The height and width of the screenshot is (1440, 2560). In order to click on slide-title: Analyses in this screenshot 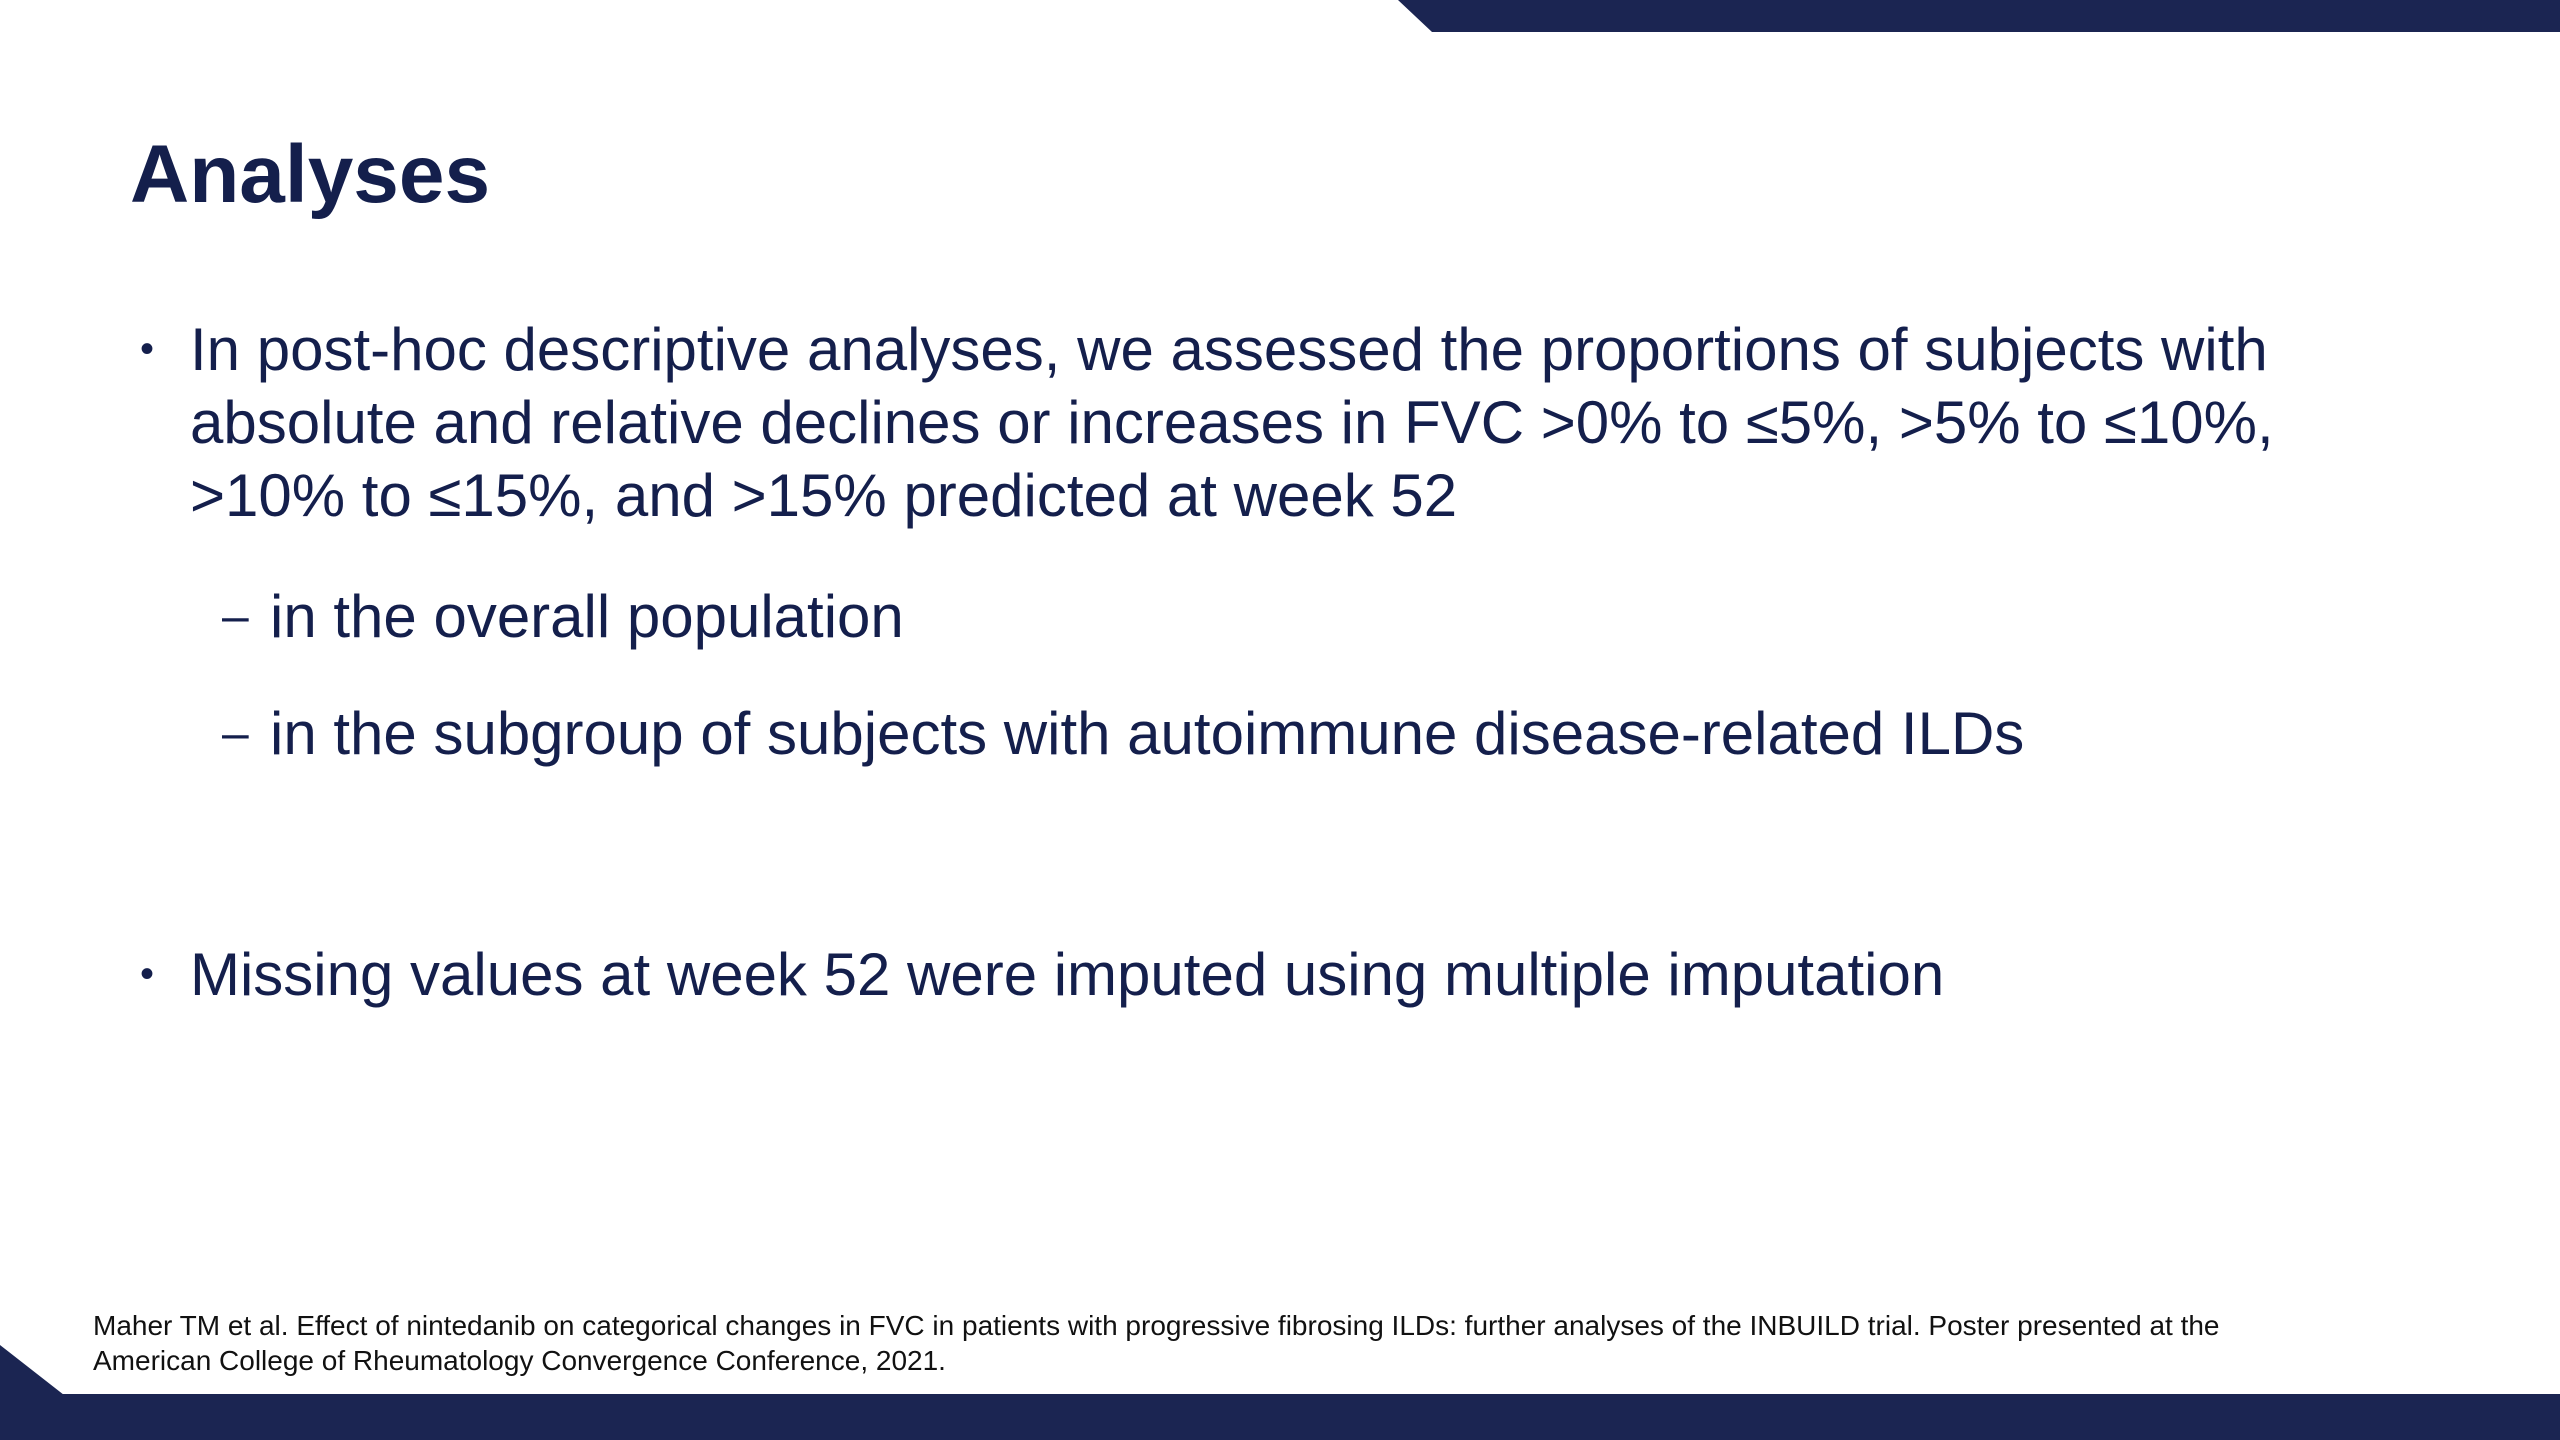, I will do `click(310, 174)`.